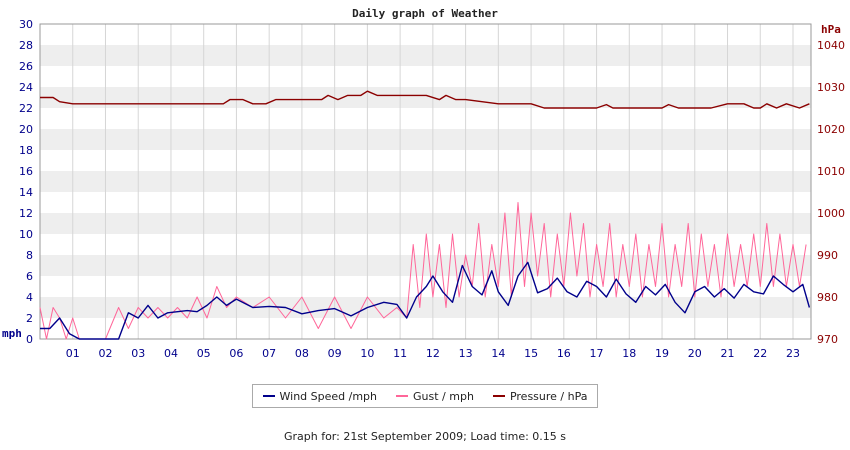 The height and width of the screenshot is (450, 850). What do you see at coordinates (629, 353) in the screenshot?
I see `x-tick-label: 18` at bounding box center [629, 353].